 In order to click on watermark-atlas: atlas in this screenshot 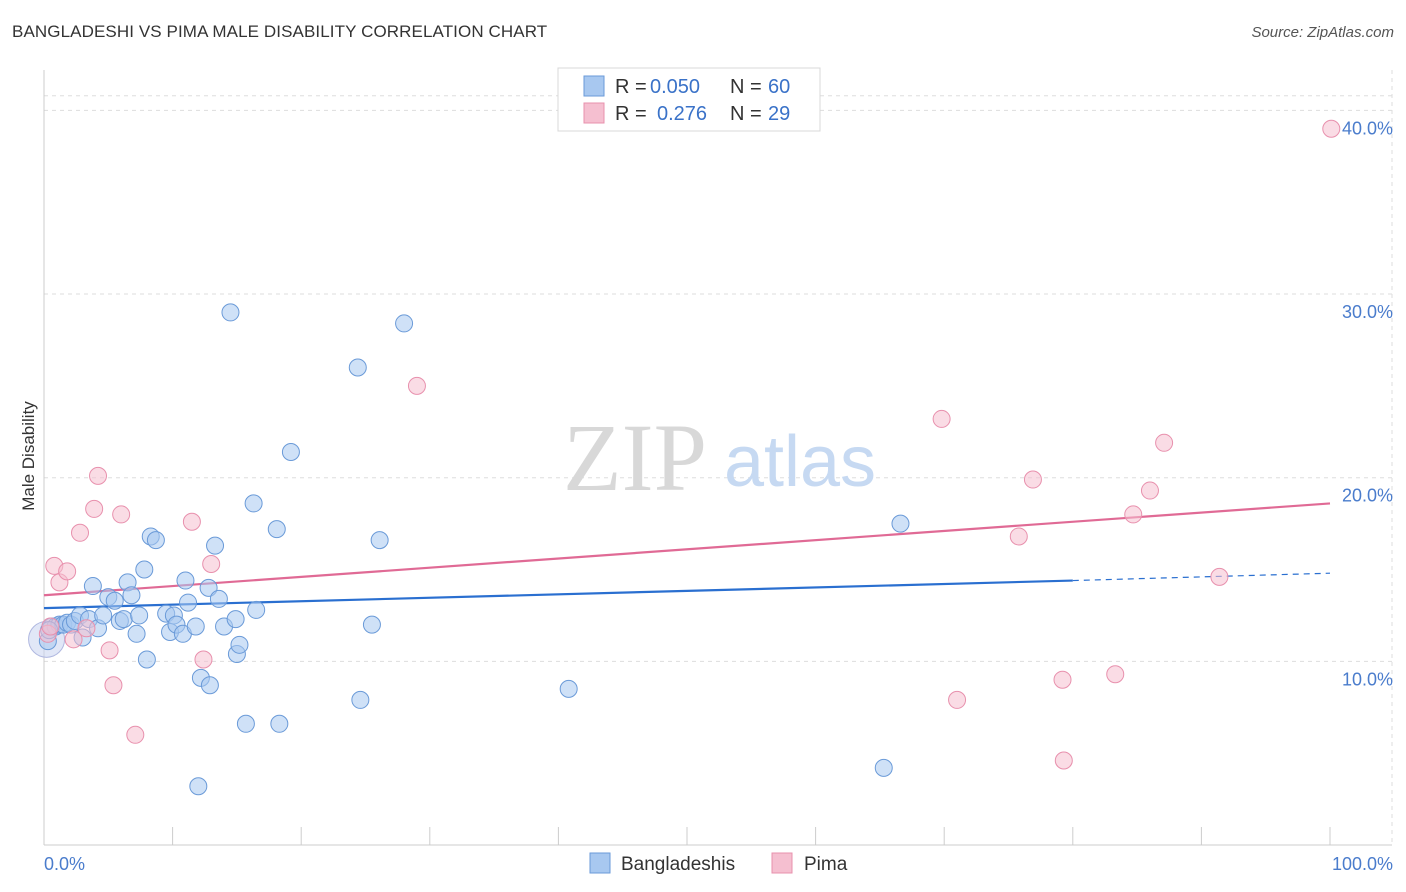, I will do `click(800, 462)`.